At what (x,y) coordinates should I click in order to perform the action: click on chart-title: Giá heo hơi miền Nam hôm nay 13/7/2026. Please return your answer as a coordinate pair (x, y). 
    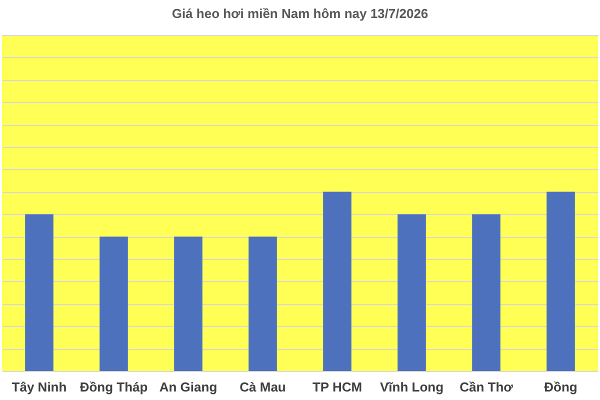
    Looking at the image, I should click on (300, 13).